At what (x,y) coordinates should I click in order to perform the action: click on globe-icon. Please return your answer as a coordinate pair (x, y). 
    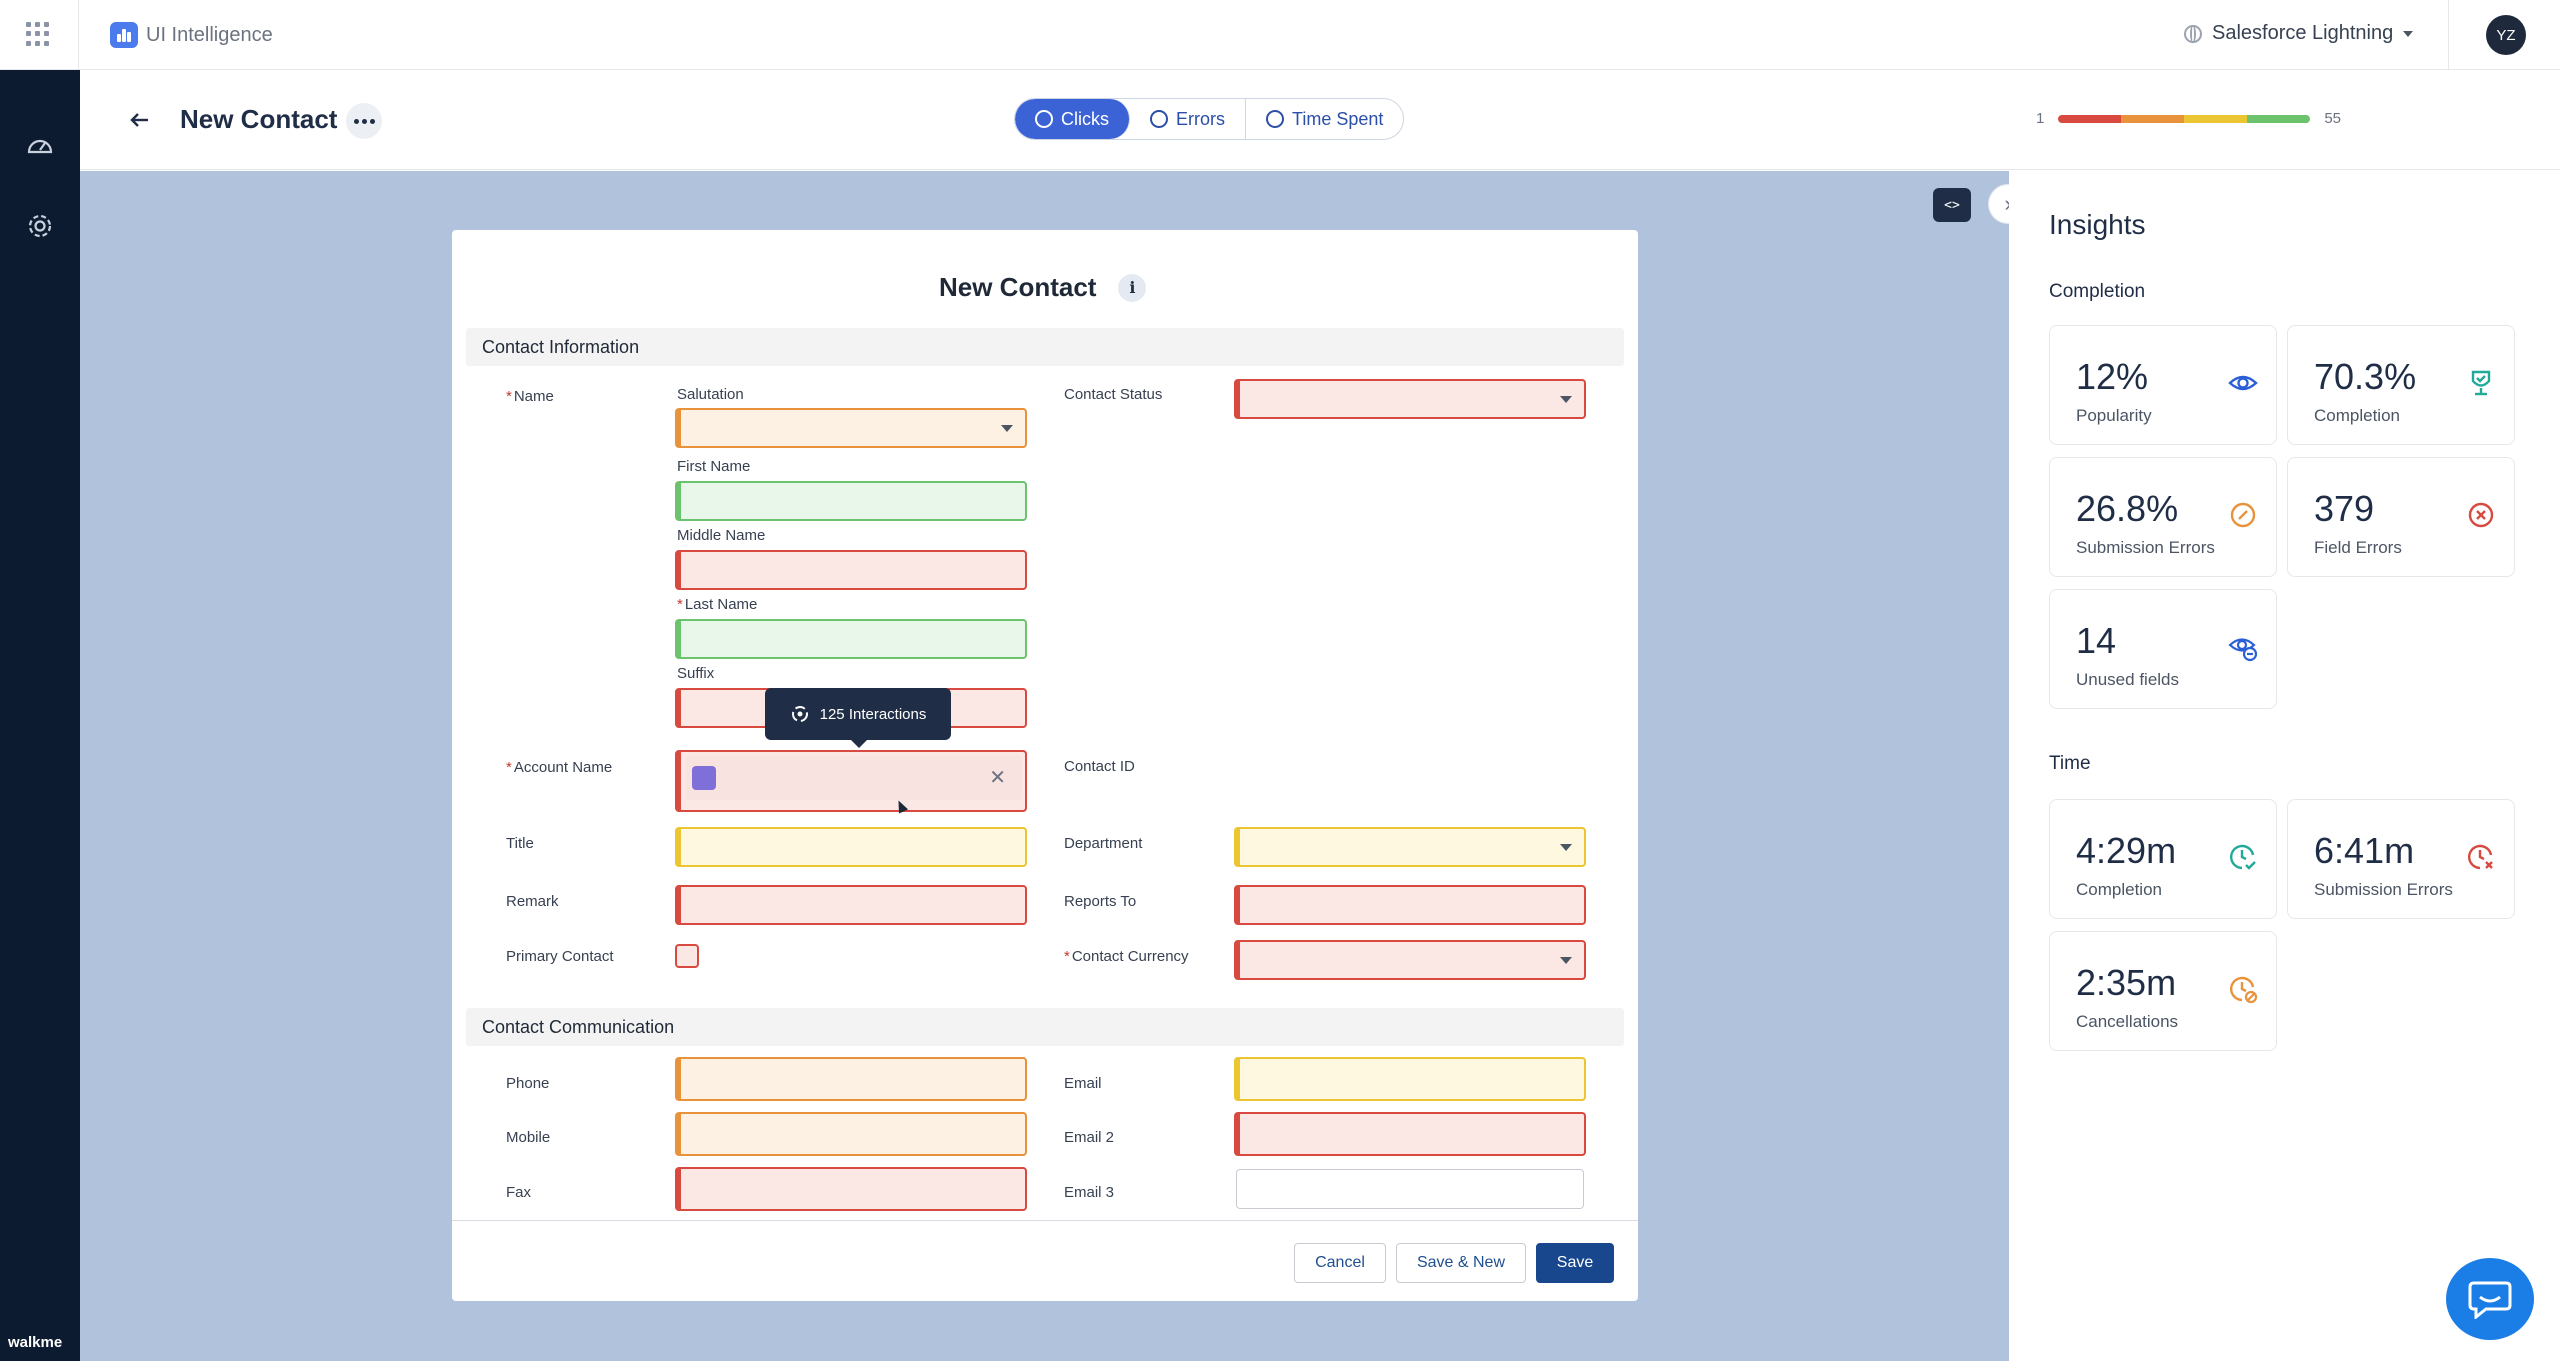
    Looking at the image, I should click on (2193, 33).